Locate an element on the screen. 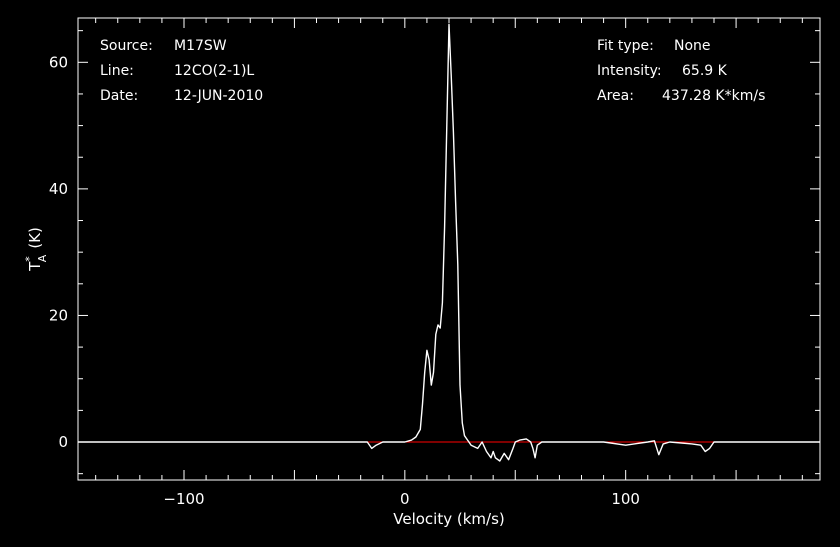 The image size is (840, 547). fit-type-label: Fit type: is located at coordinates (625, 46).